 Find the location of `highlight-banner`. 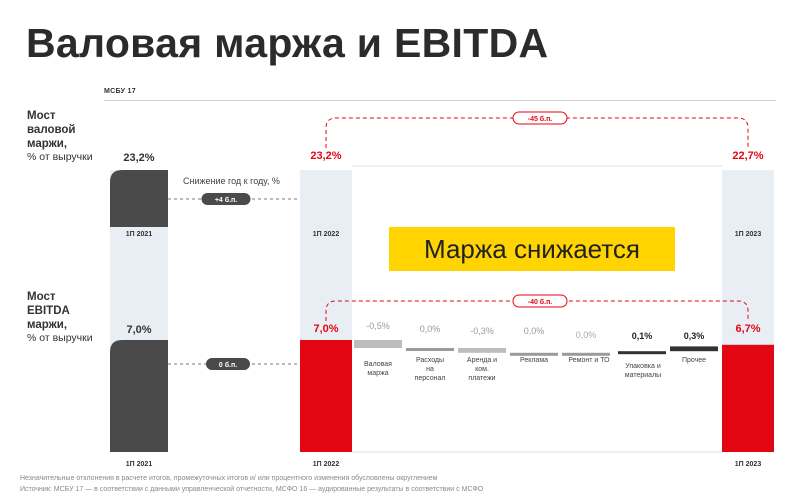

highlight-banner is located at coordinates (532, 249).